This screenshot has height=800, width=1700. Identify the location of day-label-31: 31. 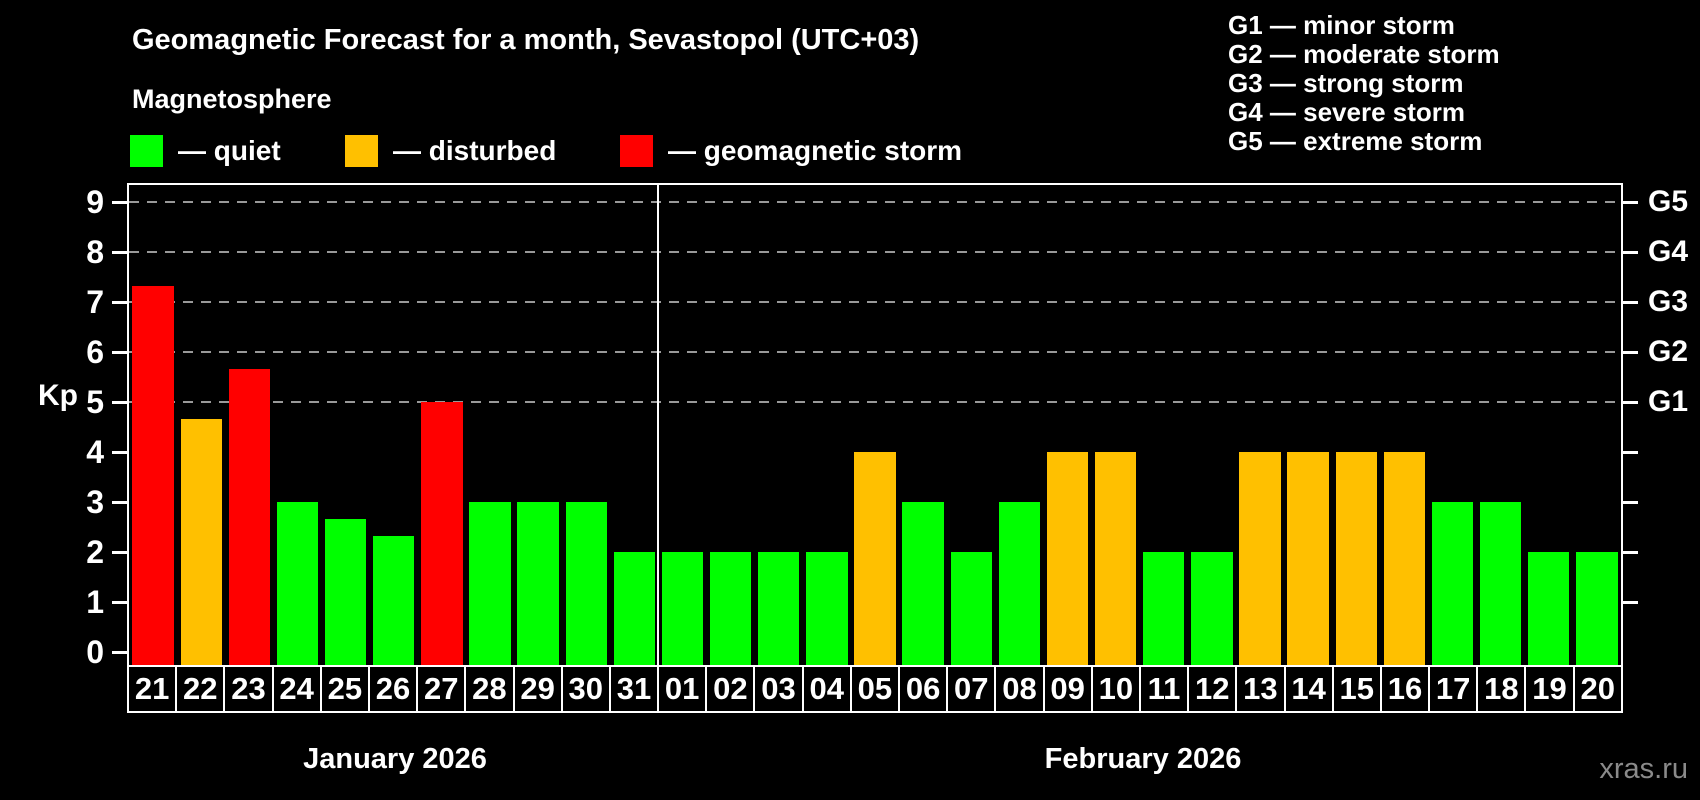
(635, 689).